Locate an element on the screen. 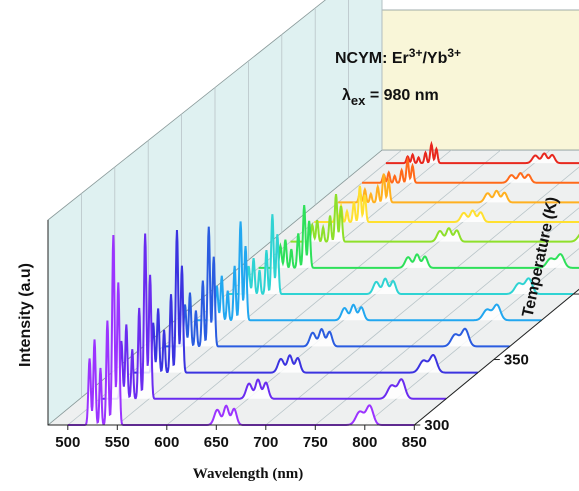  x-axis-title: Wavelength (nm) is located at coordinates (248, 474).